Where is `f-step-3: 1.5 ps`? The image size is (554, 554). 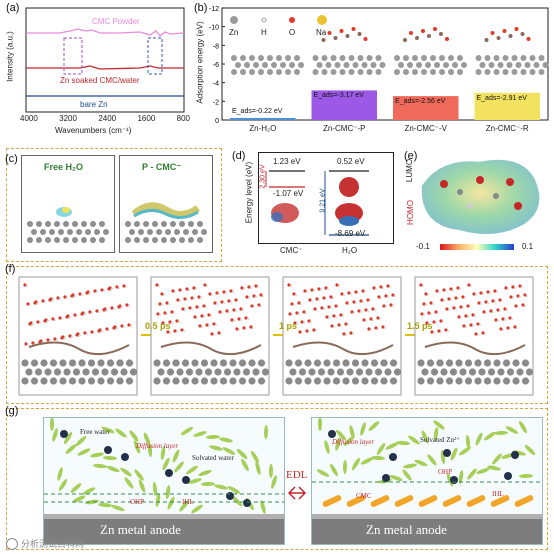 f-step-3: 1.5 ps is located at coordinates (420, 326).